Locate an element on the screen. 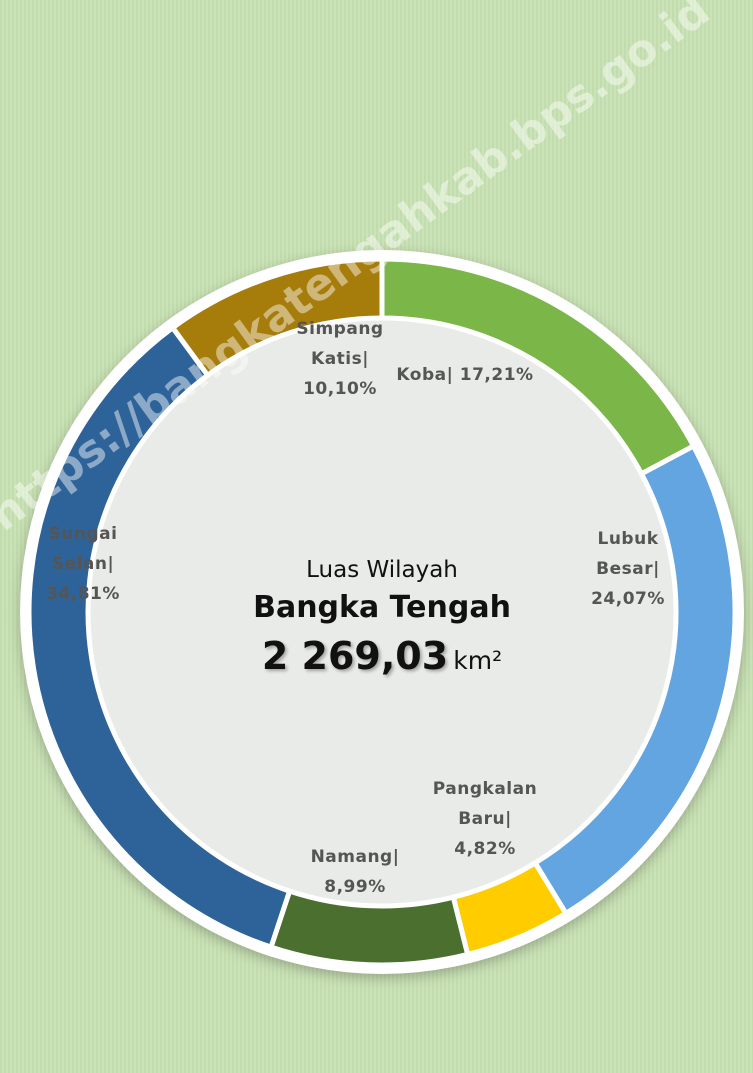 This screenshot has width=753, height=1073. segment-value: 17,21% is located at coordinates (496, 375).